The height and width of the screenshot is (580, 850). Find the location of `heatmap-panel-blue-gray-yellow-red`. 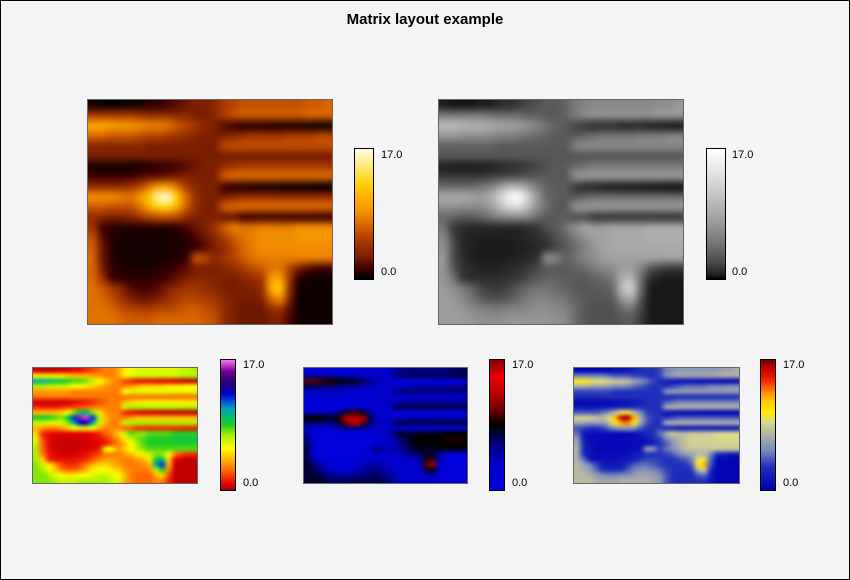

heatmap-panel-blue-gray-yellow-red is located at coordinates (656, 425).